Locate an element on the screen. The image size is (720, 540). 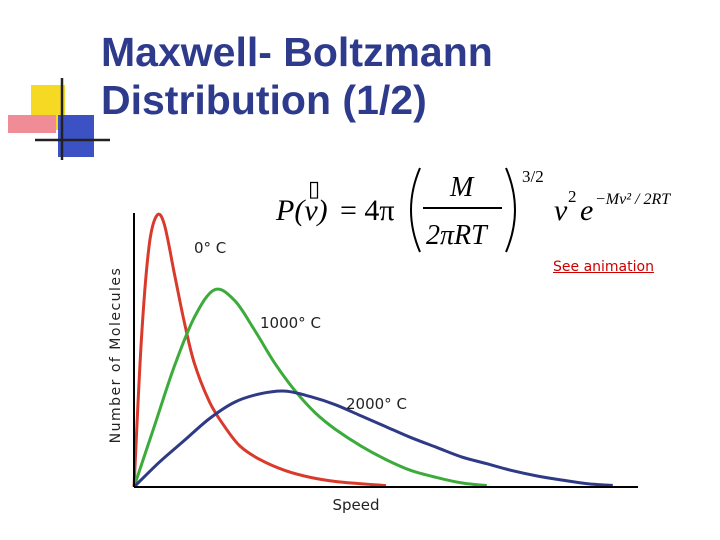
formula-lhs: P(v) is located at coordinates (301, 210).